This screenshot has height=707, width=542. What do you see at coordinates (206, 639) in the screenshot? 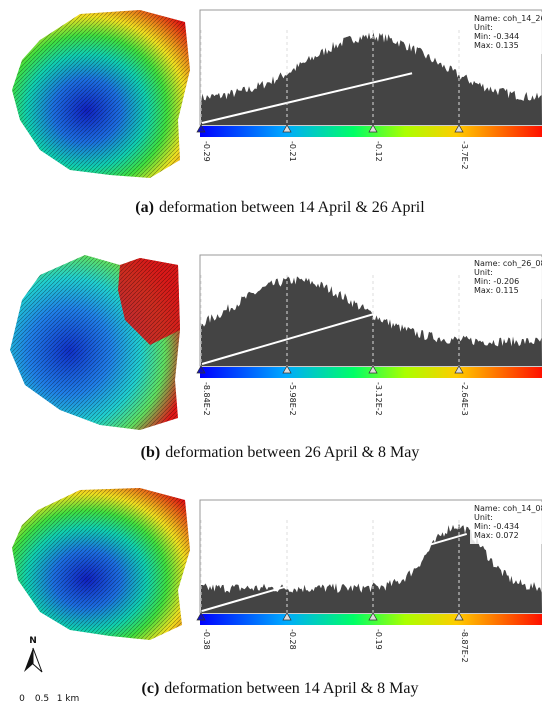
I see `tick-label: -0.38` at bounding box center [206, 639].